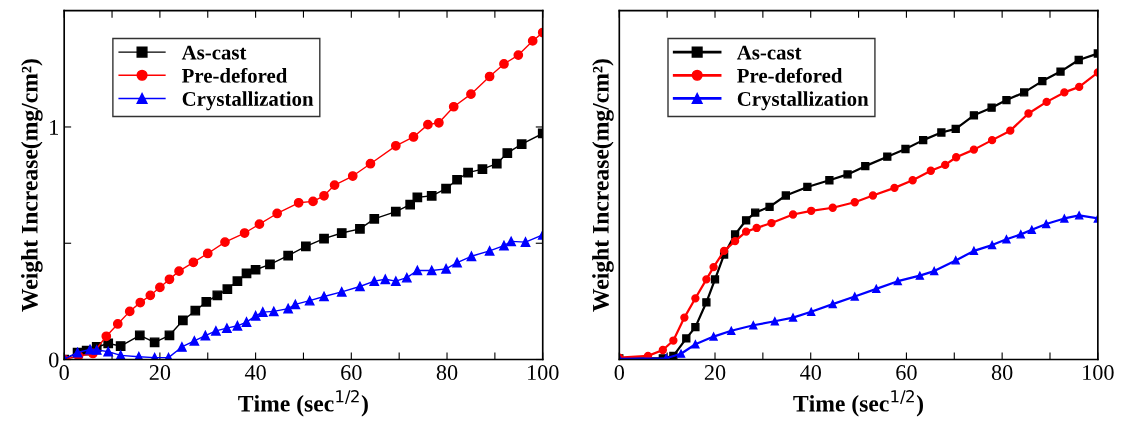 This screenshot has height=428, width=1126. I want to click on y-tick-label: 1, so click(54, 127).